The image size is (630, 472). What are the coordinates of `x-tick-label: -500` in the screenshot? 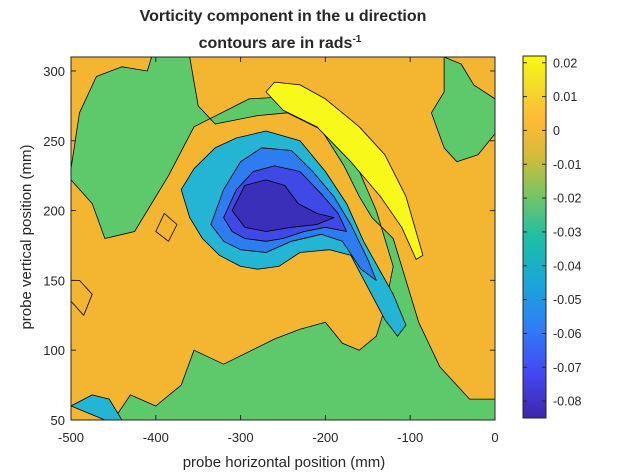 It's located at (71, 437).